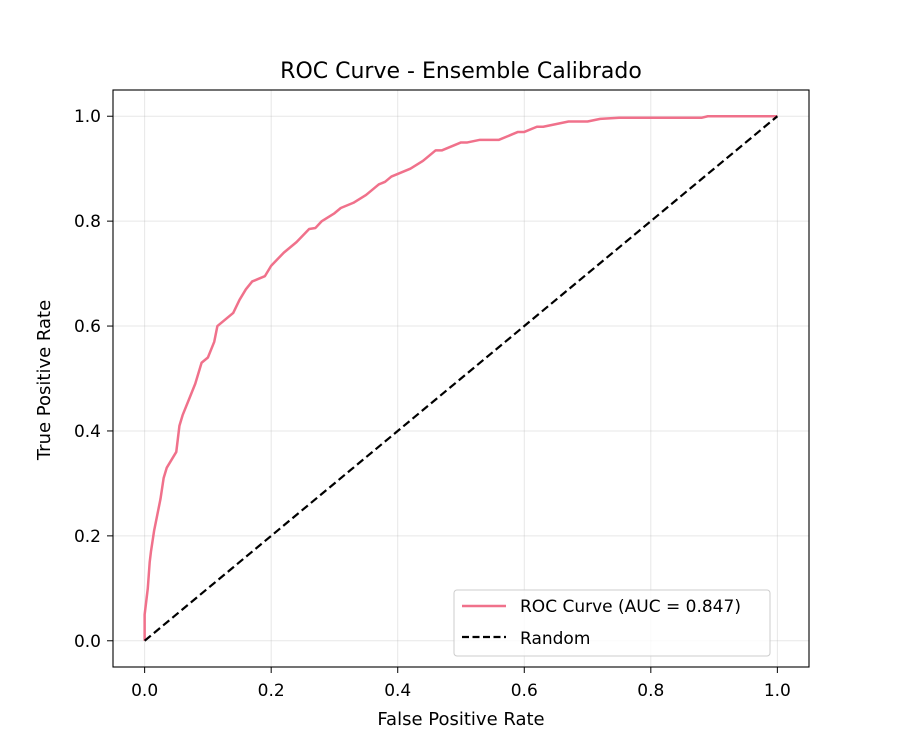 This screenshot has width=900, height=754. Describe the element at coordinates (87, 432) in the screenshot. I see `y-tick-label: 0.4` at that location.